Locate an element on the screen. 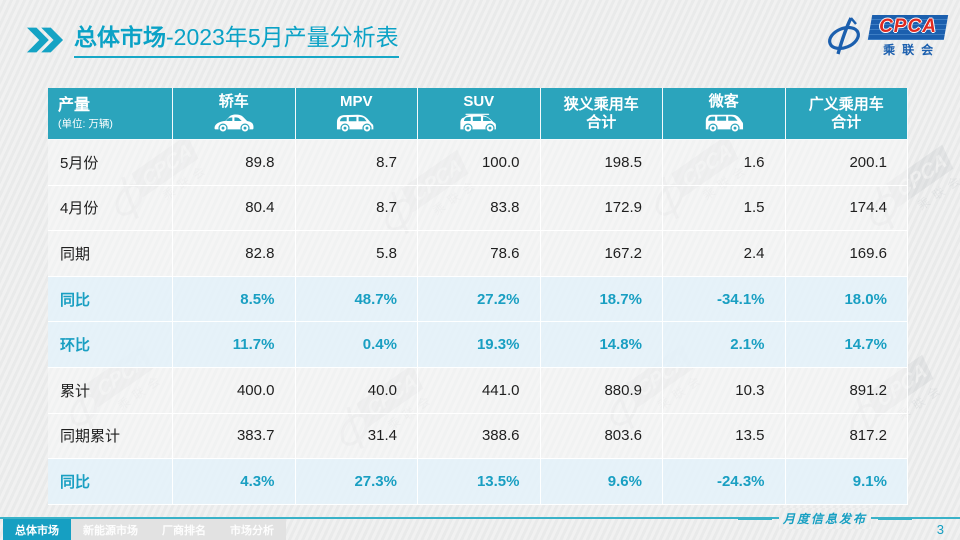 This screenshot has height=540, width=960. column-label: 广义乘用车 is located at coordinates (846, 105).